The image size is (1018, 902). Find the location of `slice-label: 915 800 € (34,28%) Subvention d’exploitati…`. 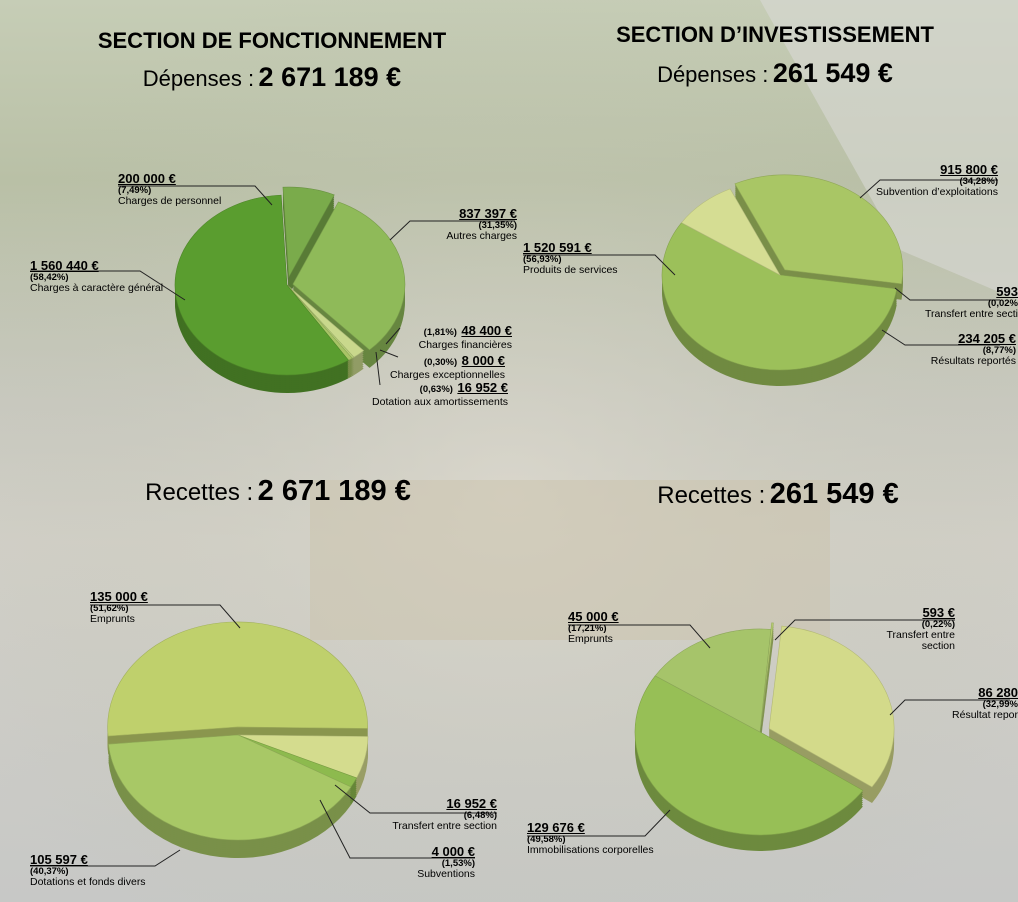

slice-label: 915 800 € (34,28%) Subvention d’exploitati… is located at coordinates (937, 180).